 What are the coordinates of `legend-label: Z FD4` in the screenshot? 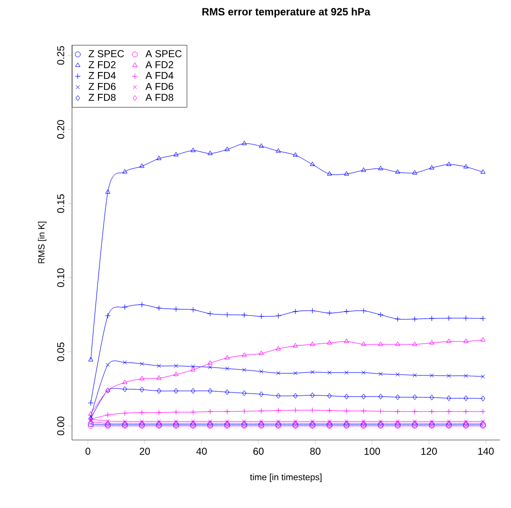 It's located at (102, 75).